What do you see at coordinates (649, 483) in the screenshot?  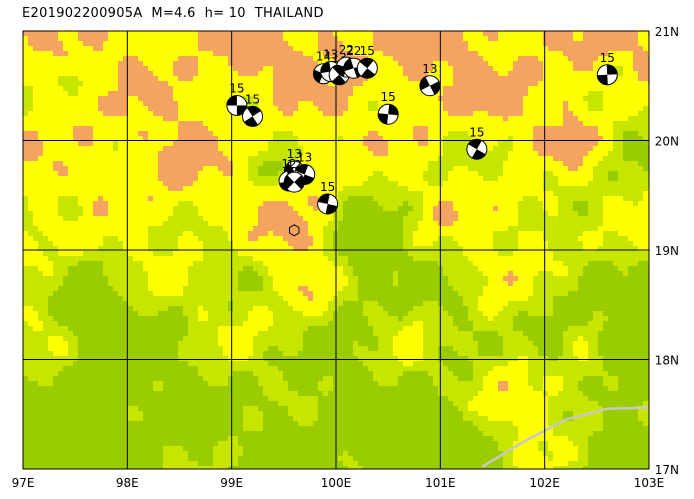 I see `lon-tick-label: 103E` at bounding box center [649, 483].